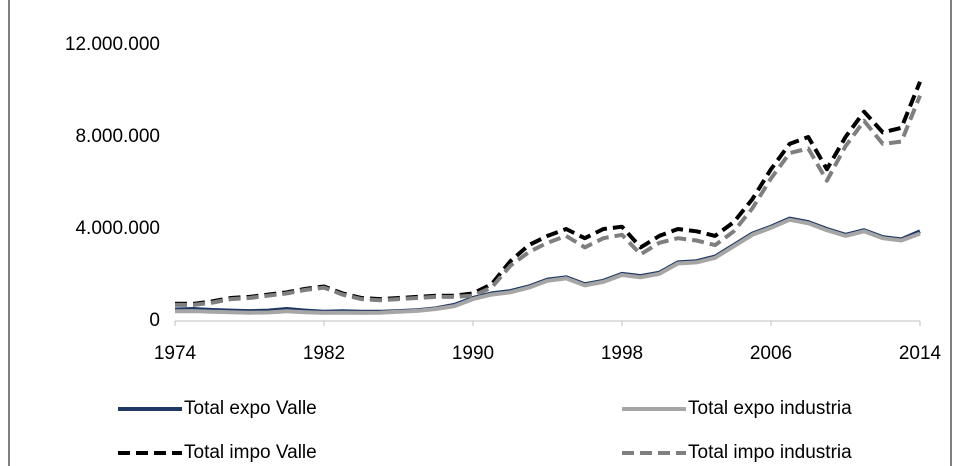  What do you see at coordinates (920, 353) in the screenshot?
I see `x-tick-label: 2014` at bounding box center [920, 353].